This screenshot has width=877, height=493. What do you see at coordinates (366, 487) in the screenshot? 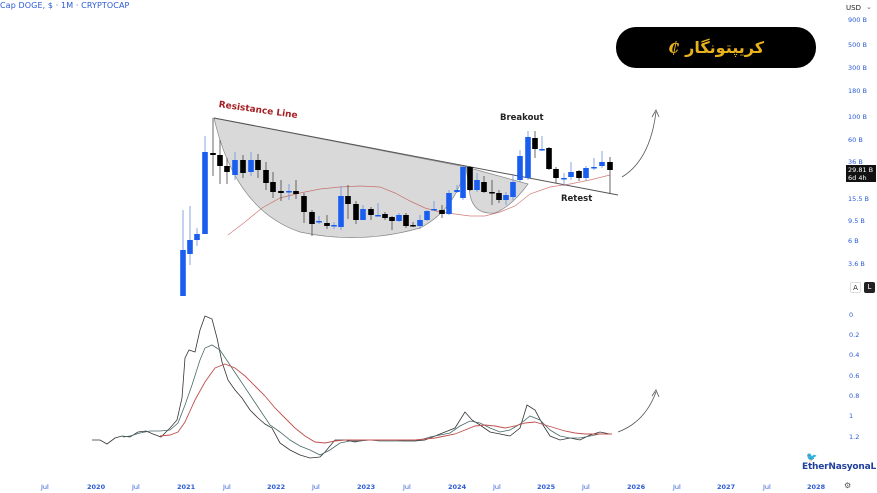
I see `time-tick: 2023` at bounding box center [366, 487].